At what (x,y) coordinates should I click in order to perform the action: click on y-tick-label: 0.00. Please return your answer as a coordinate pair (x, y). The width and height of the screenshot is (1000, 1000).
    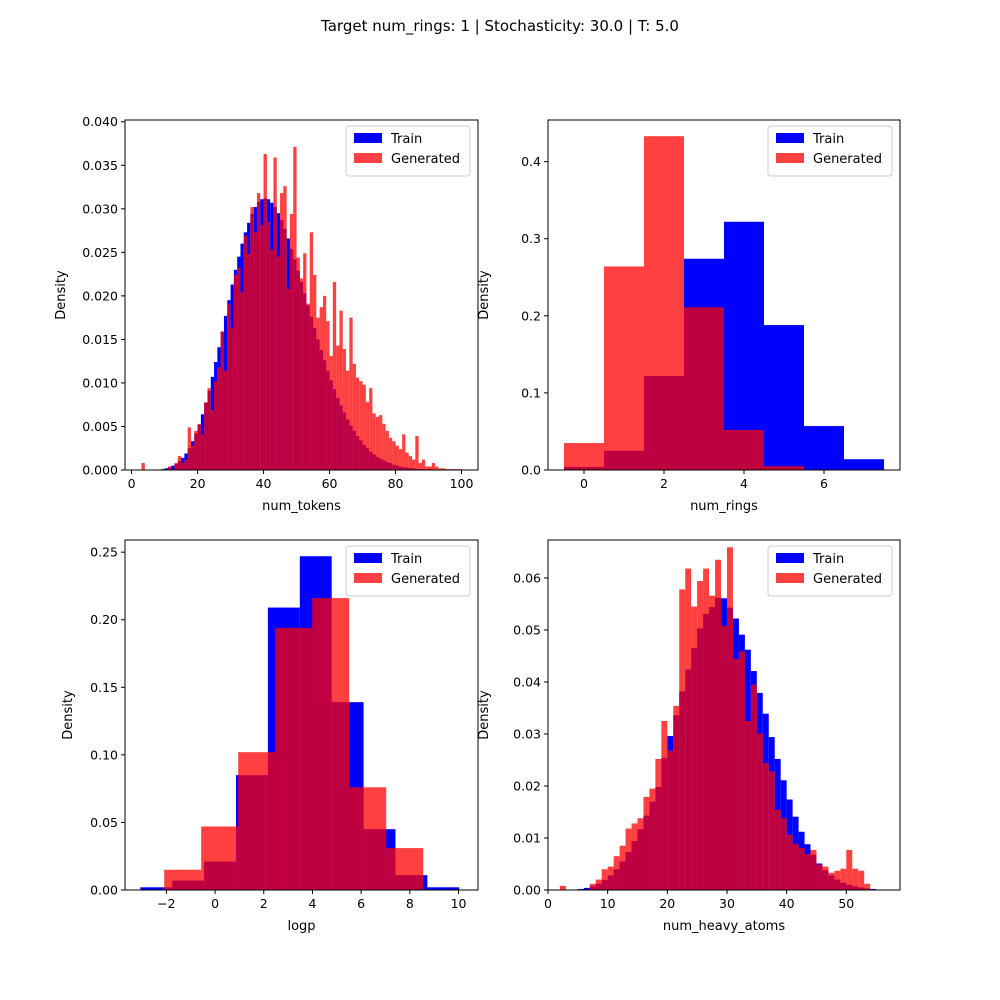
    Looking at the image, I should click on (527, 890).